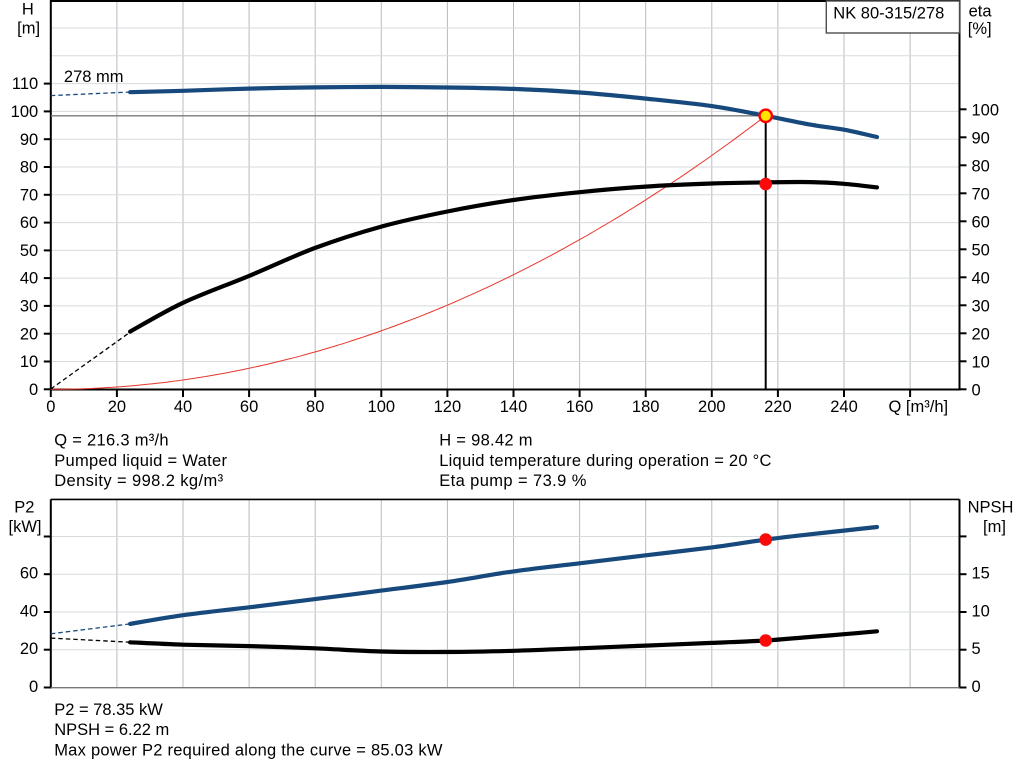 The width and height of the screenshot is (1024, 781). Describe the element at coordinates (486, 441) in the screenshot. I see `svg-text: H = 98.42 m` at that location.